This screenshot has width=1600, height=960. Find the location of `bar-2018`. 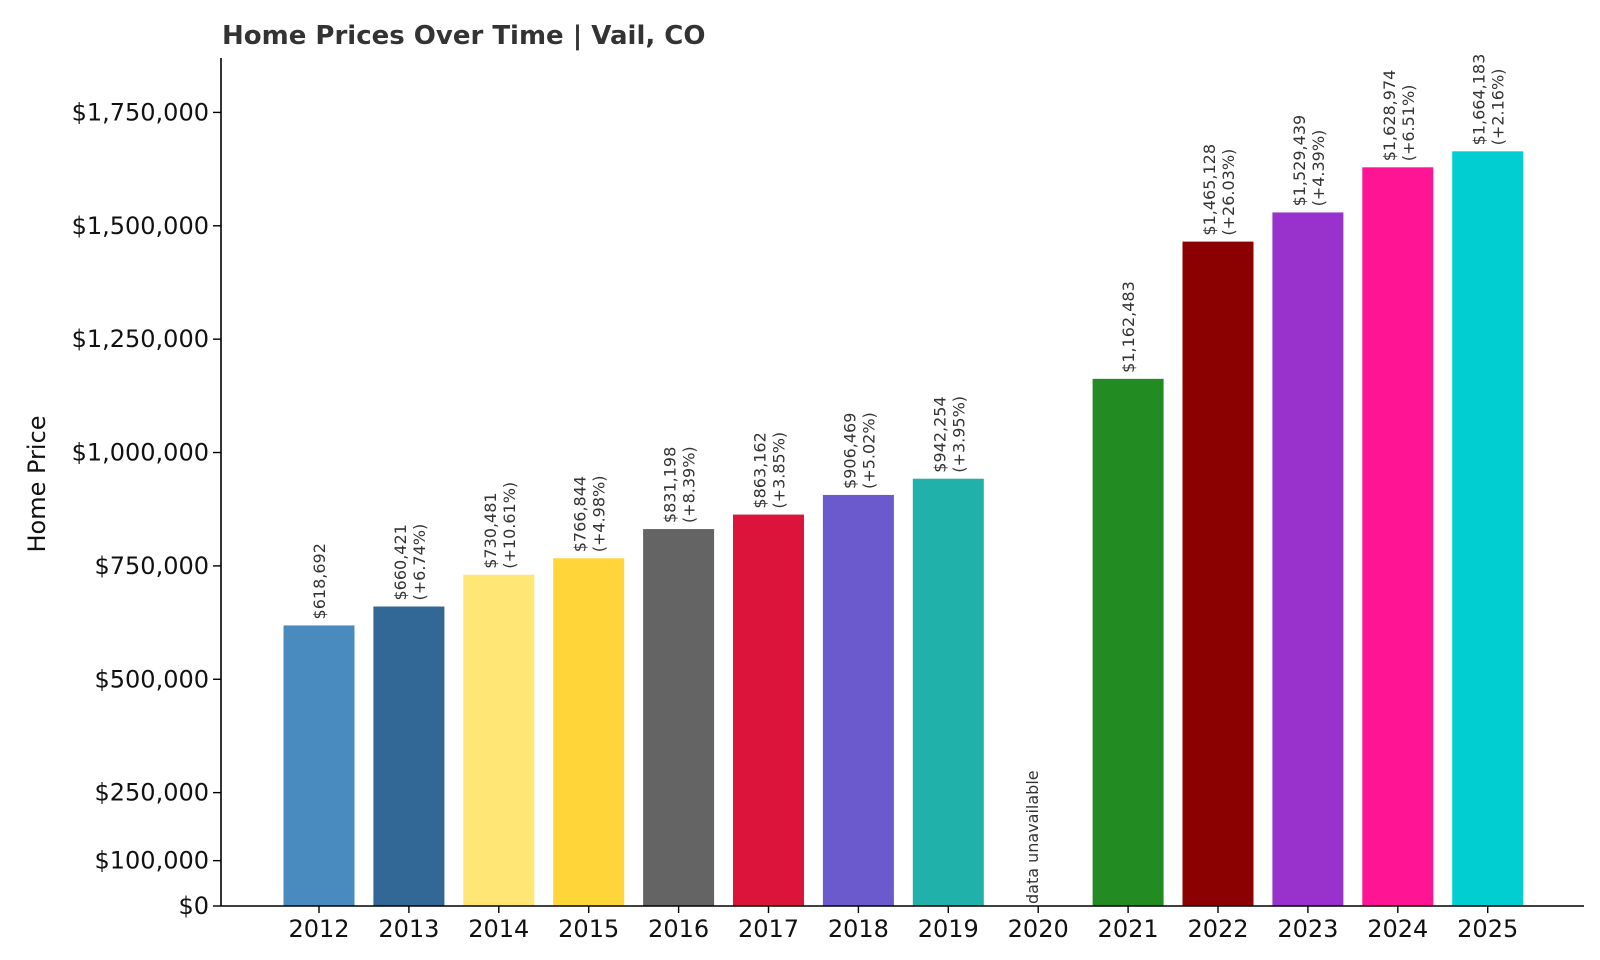

bar-2018 is located at coordinates (858, 700).